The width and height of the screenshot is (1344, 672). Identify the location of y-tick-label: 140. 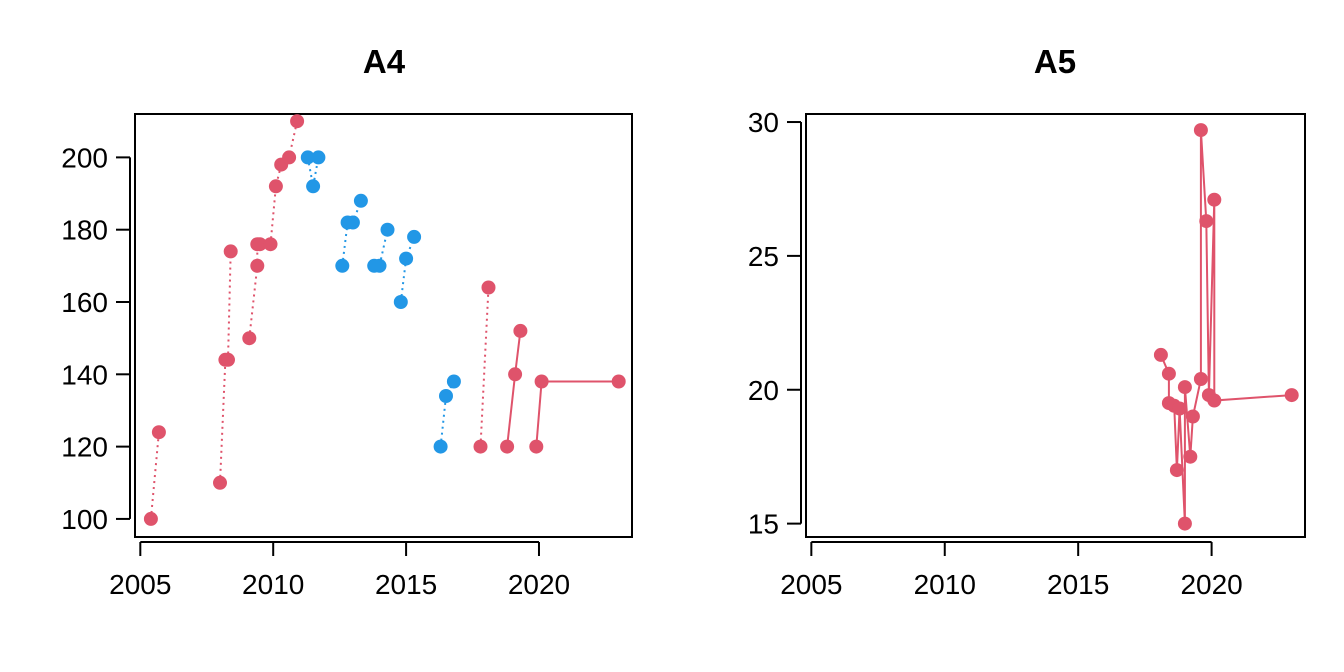
(84, 374).